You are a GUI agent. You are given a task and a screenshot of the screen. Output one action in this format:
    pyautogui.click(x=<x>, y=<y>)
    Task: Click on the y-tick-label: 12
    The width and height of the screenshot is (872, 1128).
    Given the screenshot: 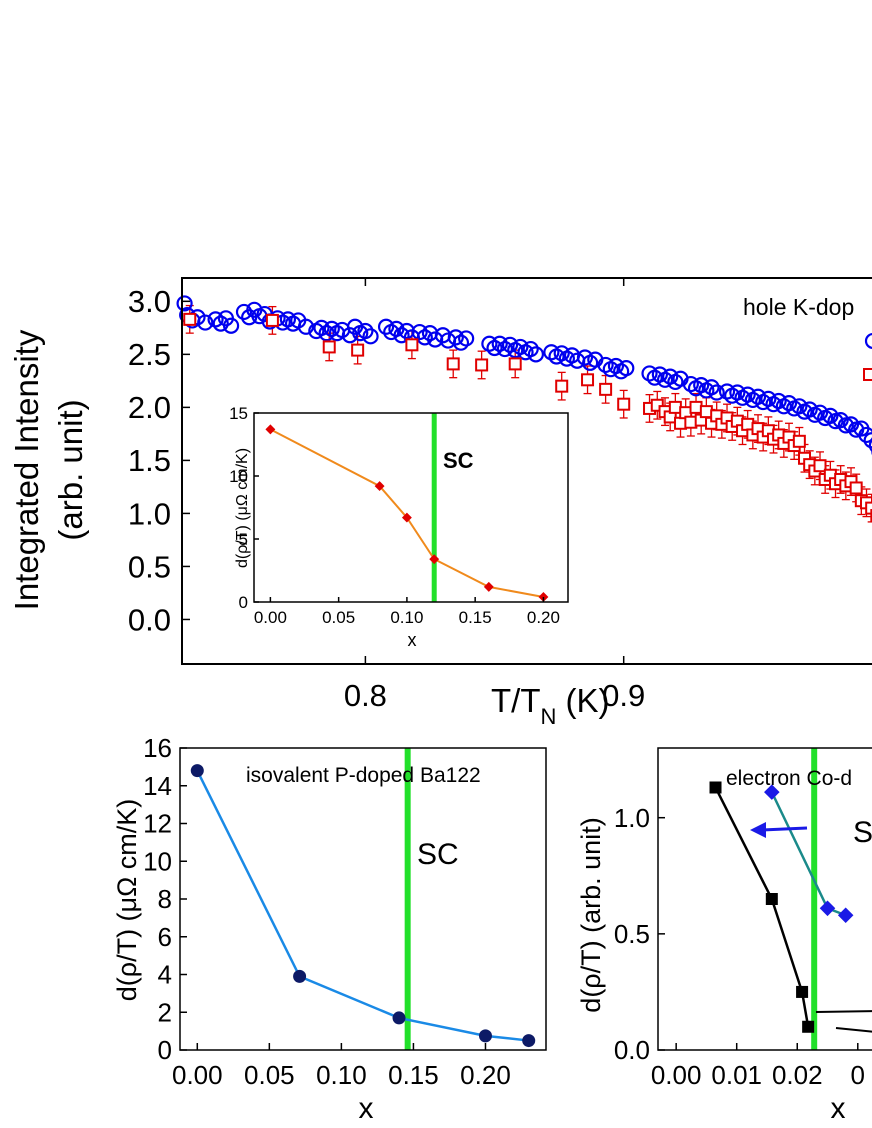 What is the action you would take?
    pyautogui.click(x=157, y=824)
    